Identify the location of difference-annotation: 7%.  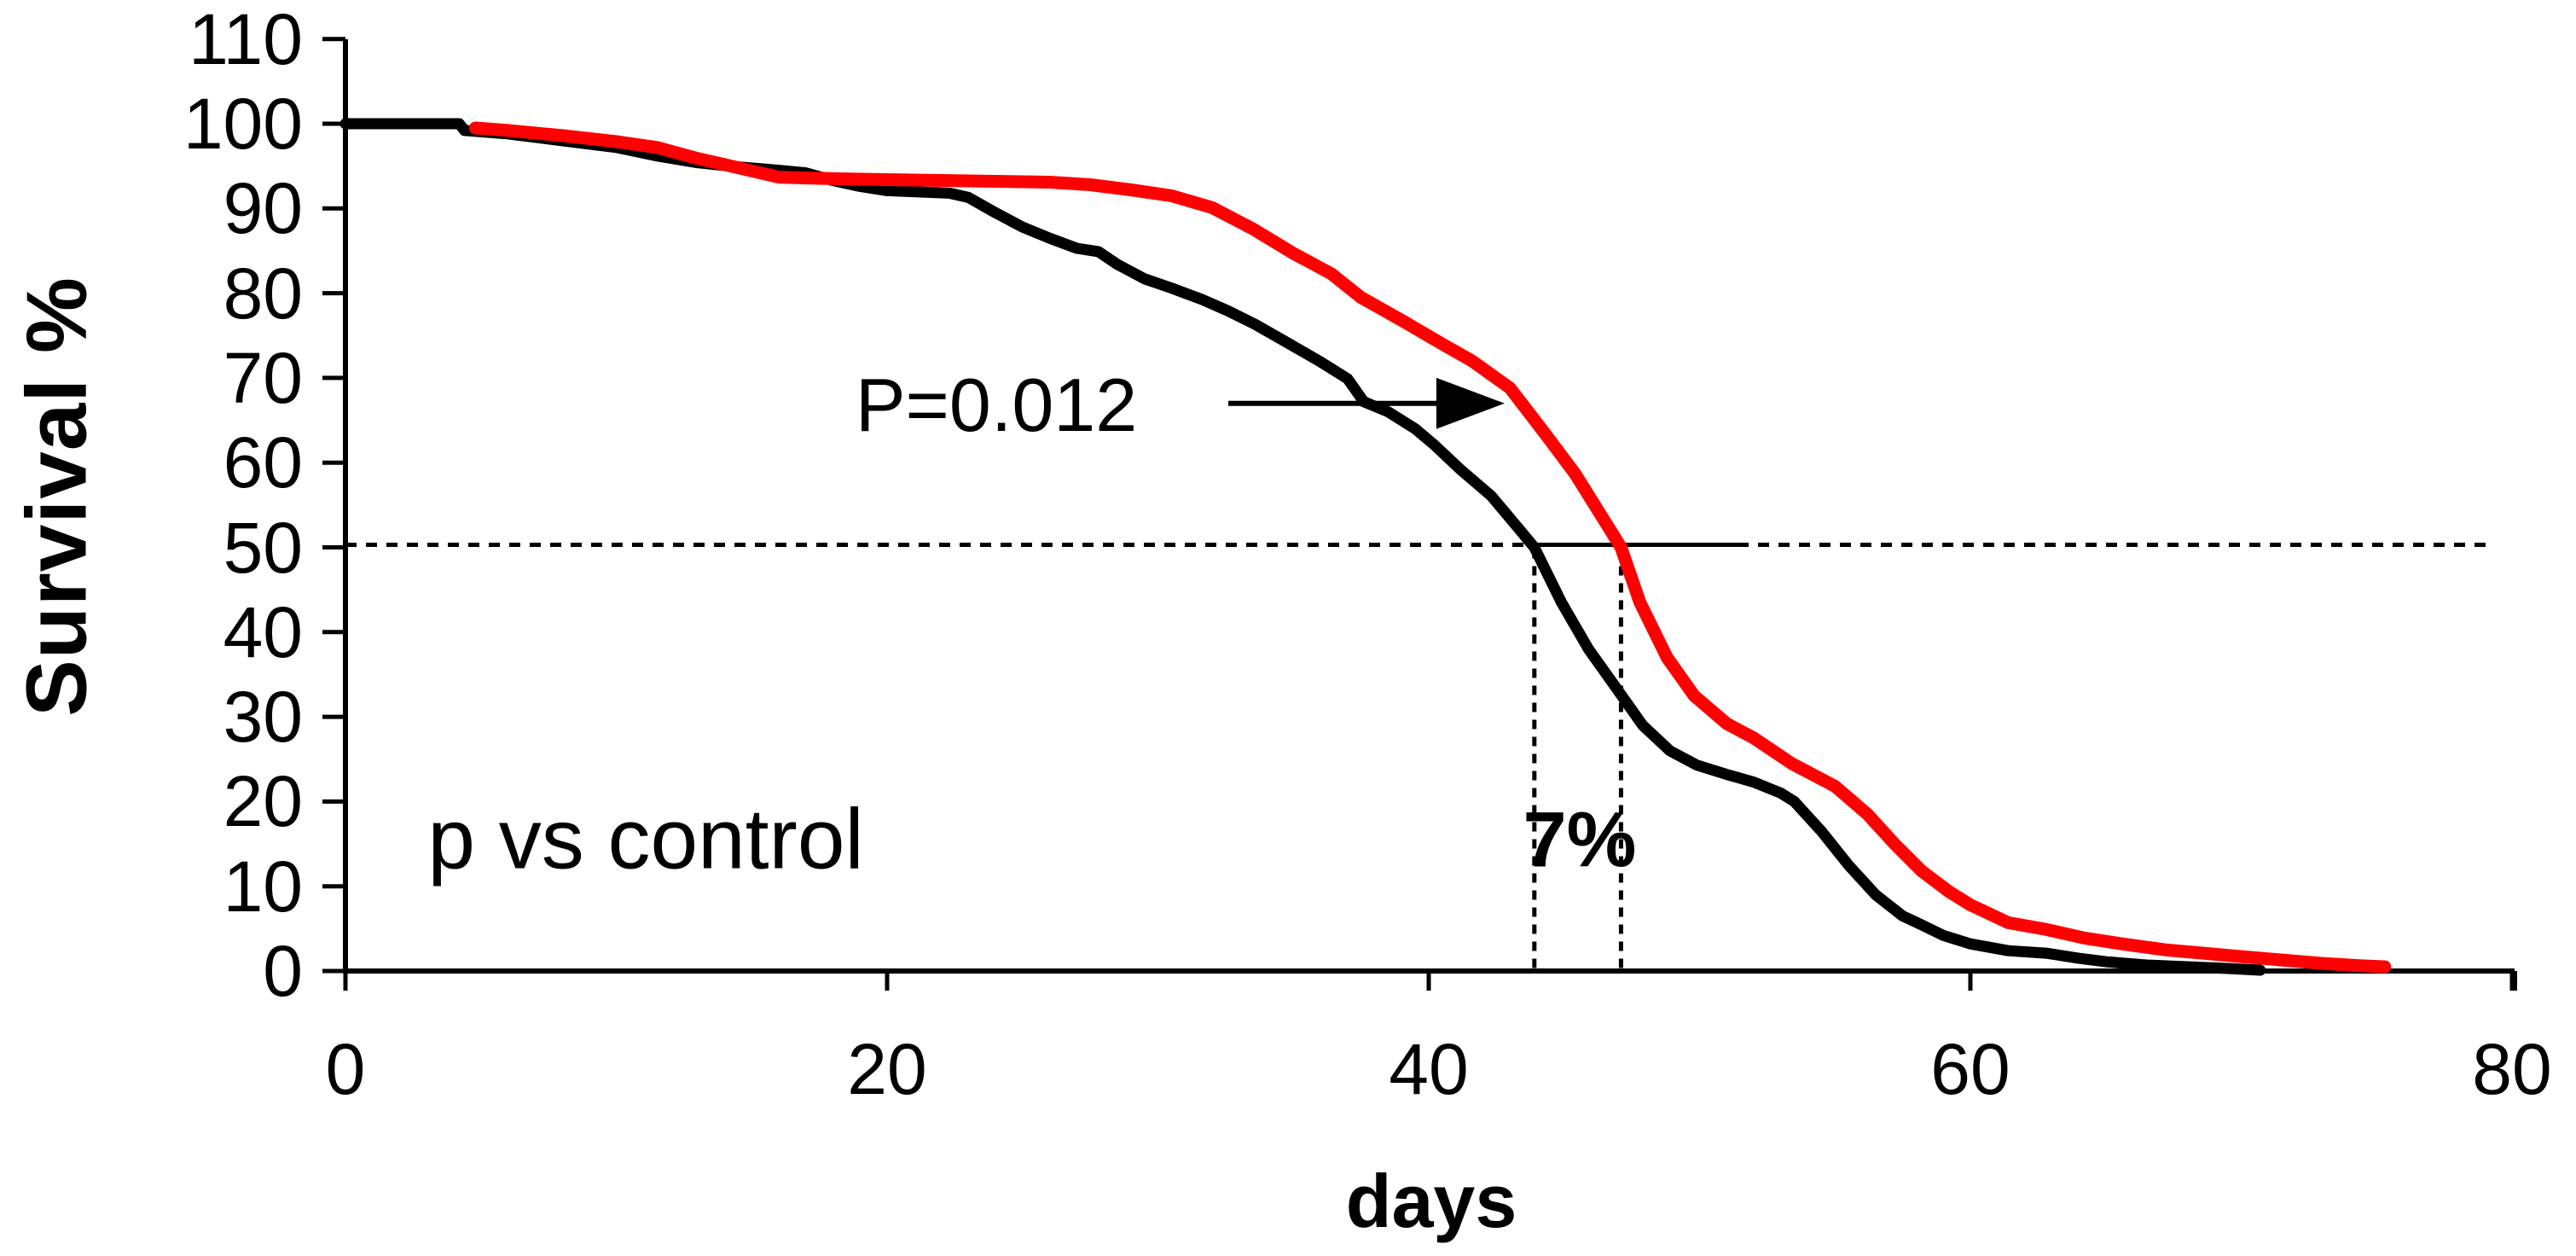
(1580, 840).